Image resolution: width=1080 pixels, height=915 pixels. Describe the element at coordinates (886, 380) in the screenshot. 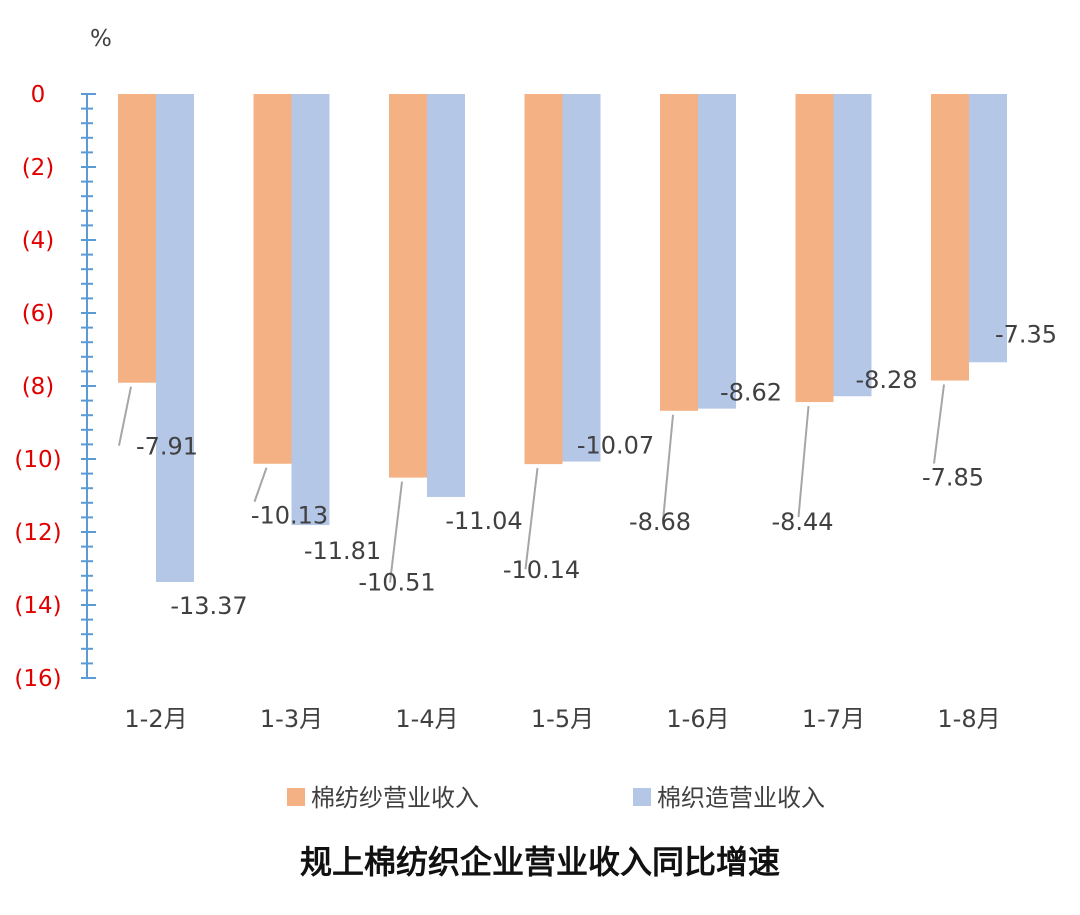

I see `data-label: -8.28` at that location.